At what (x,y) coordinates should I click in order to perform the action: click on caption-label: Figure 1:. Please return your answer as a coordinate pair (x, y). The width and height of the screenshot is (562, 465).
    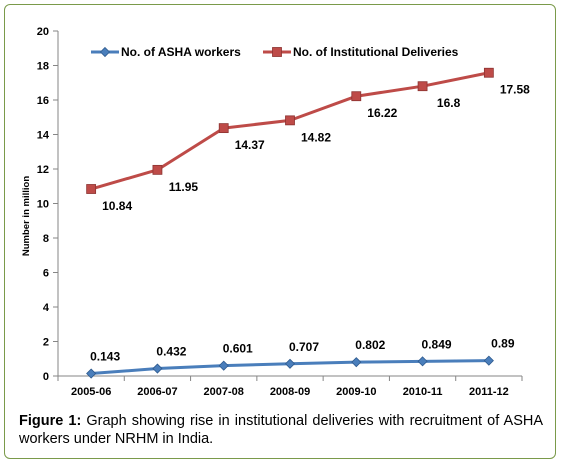
    Looking at the image, I should click on (50, 421).